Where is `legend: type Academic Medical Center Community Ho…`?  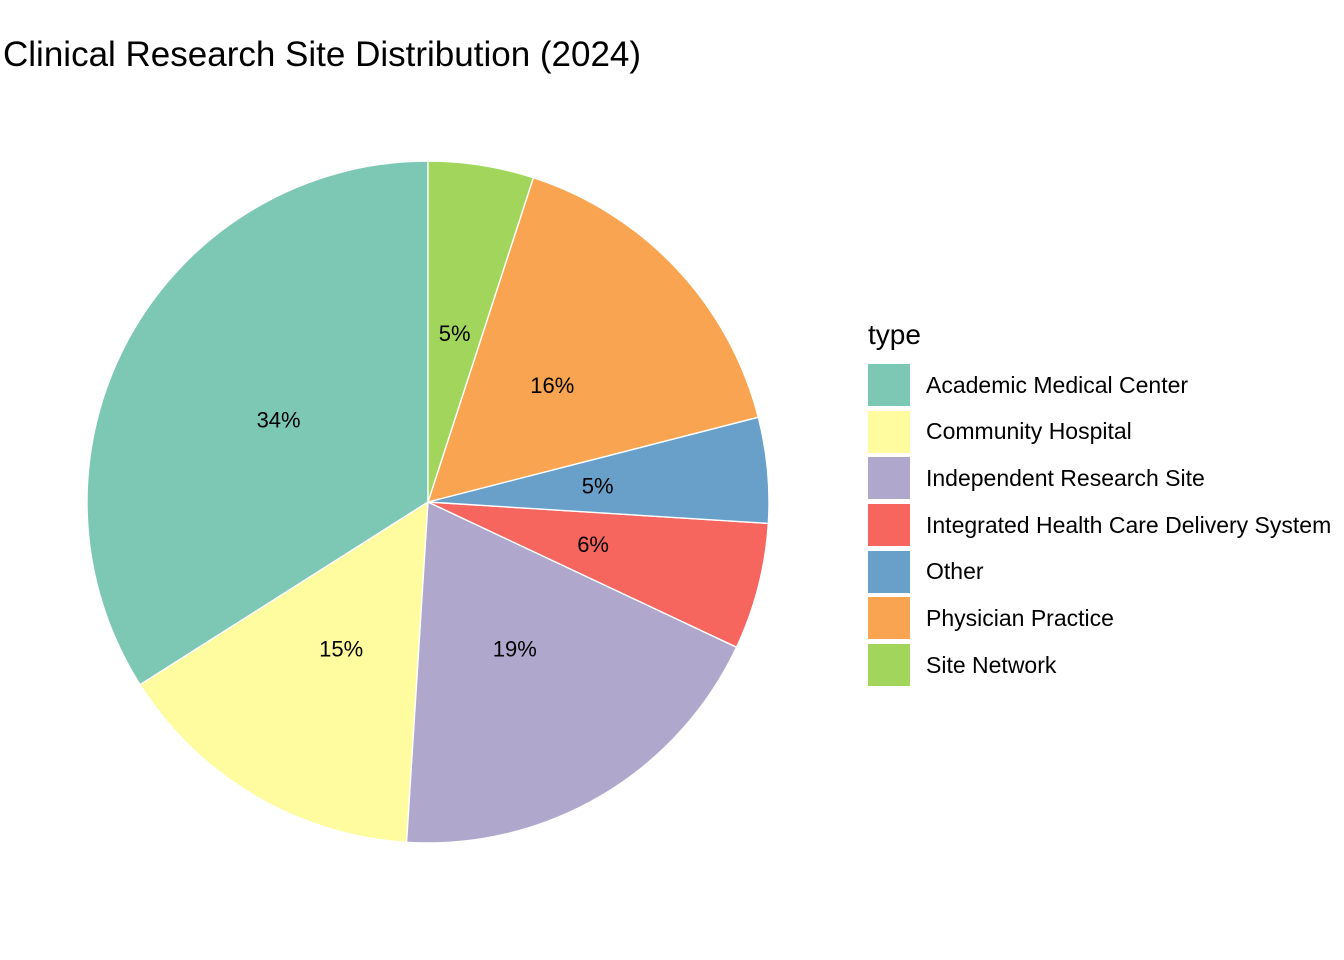 legend: type Academic Medical Center Community Ho… is located at coordinates (1099, 505).